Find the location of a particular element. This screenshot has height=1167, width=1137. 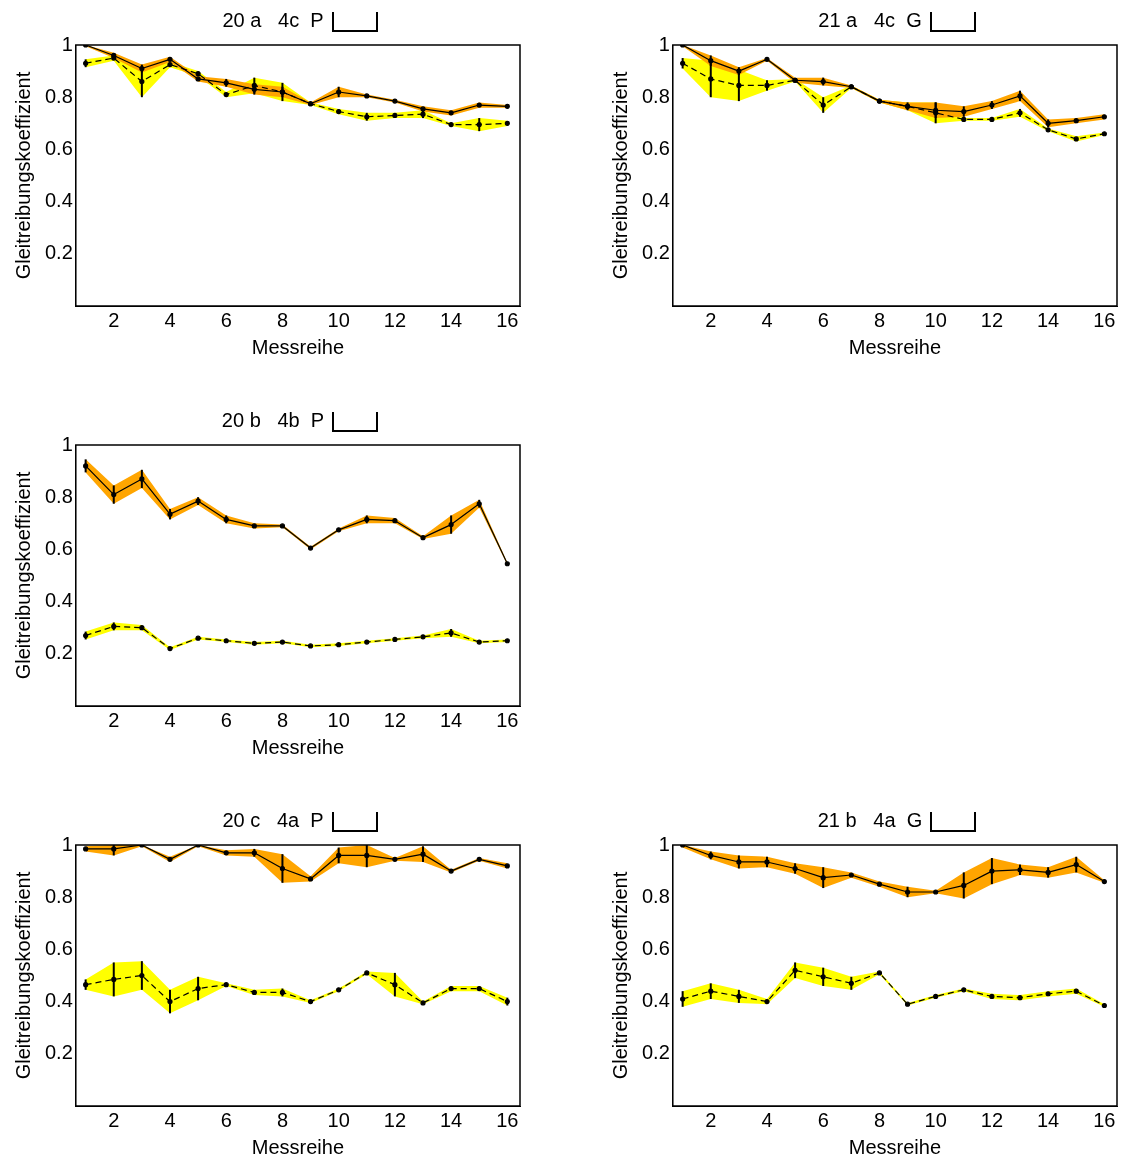

chart-title: 20 a 4c P is located at coordinates (273, 20).